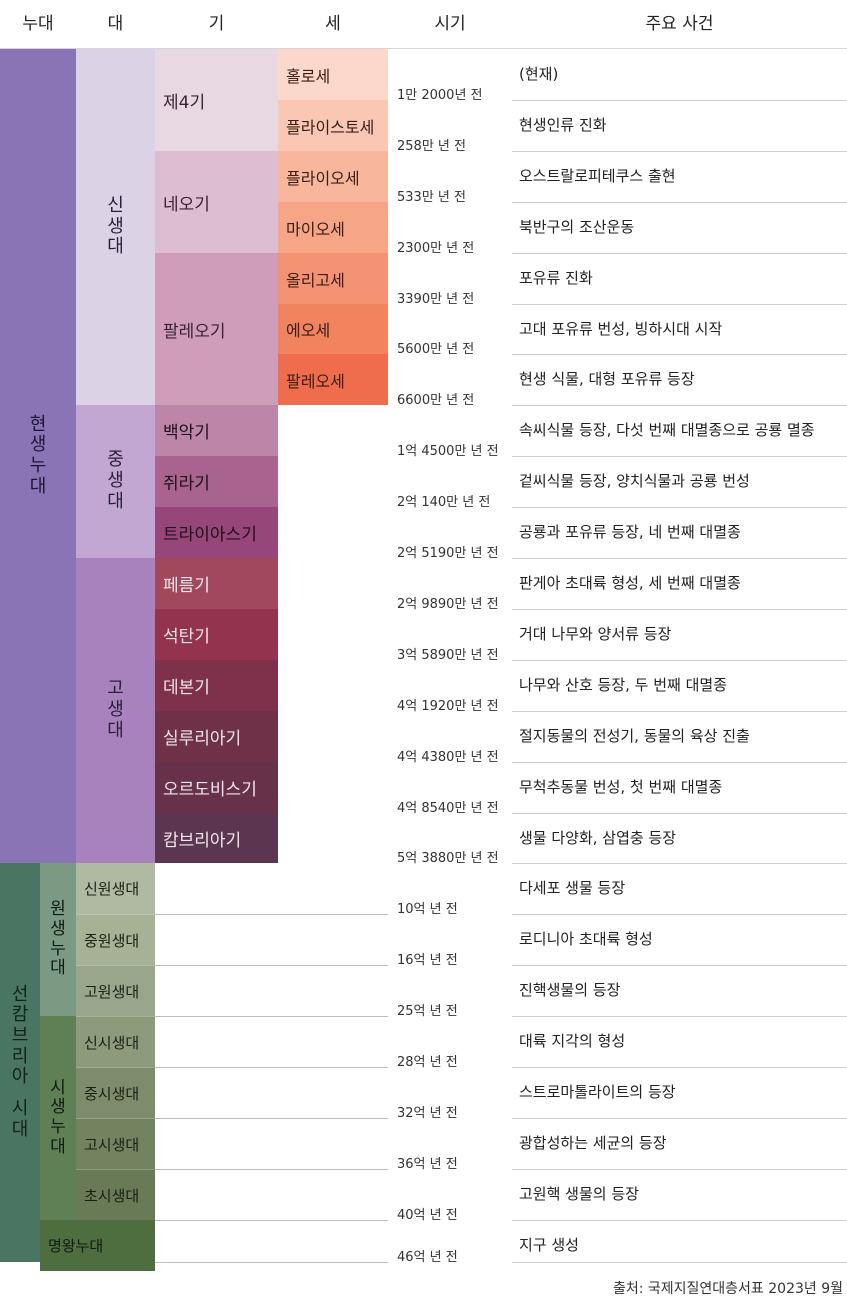  What do you see at coordinates (727, 1289) in the screenshot?
I see `source-note: 출처: 국제지질연대층서표 2023년 9월` at bounding box center [727, 1289].